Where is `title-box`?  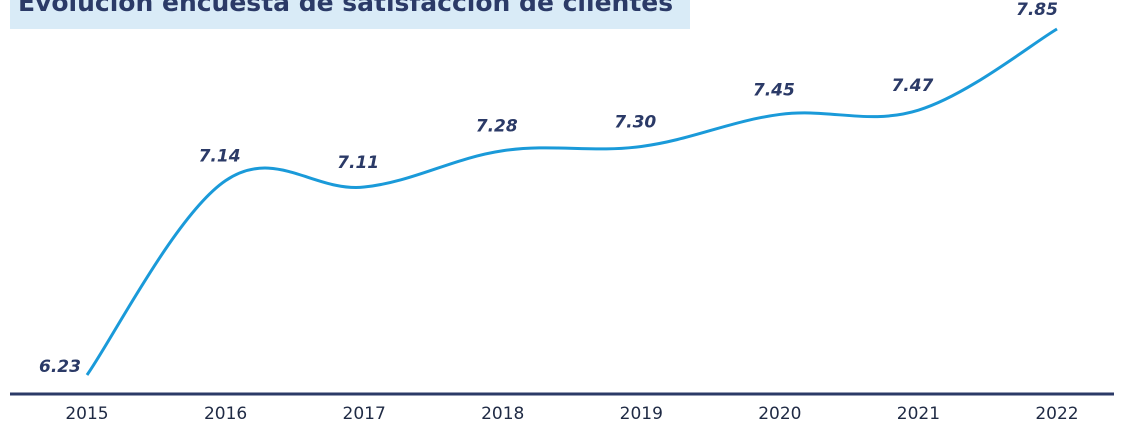 title-box is located at coordinates (350, 14).